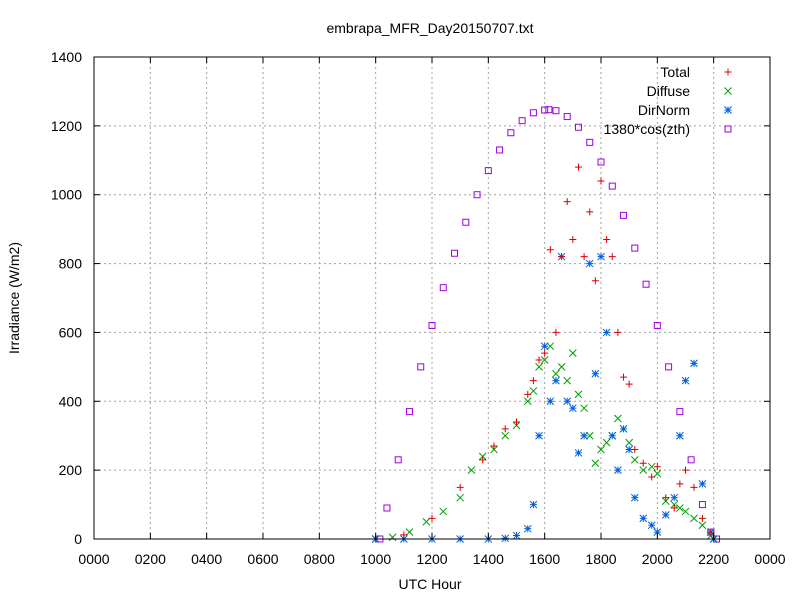  What do you see at coordinates (14, 298) in the screenshot?
I see `y-axis-label: Irradiance (W/m2)` at bounding box center [14, 298].